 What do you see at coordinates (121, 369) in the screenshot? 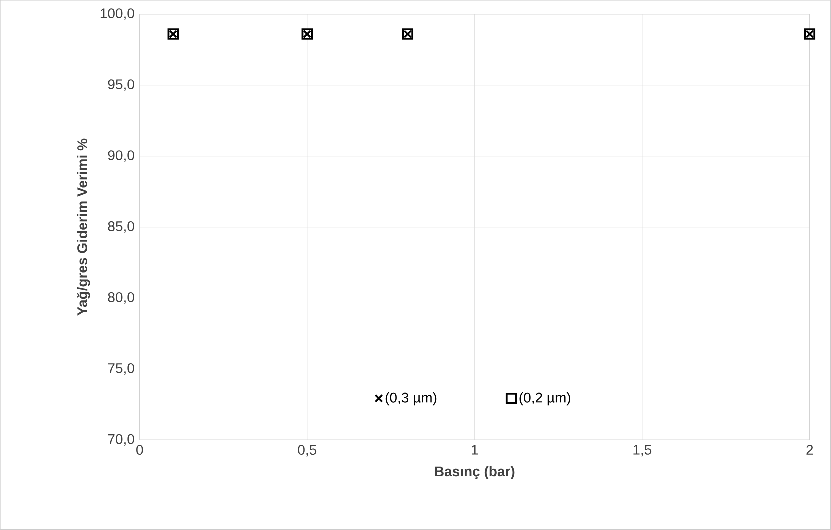
I see `y-tick-label: 75,0` at bounding box center [121, 369].